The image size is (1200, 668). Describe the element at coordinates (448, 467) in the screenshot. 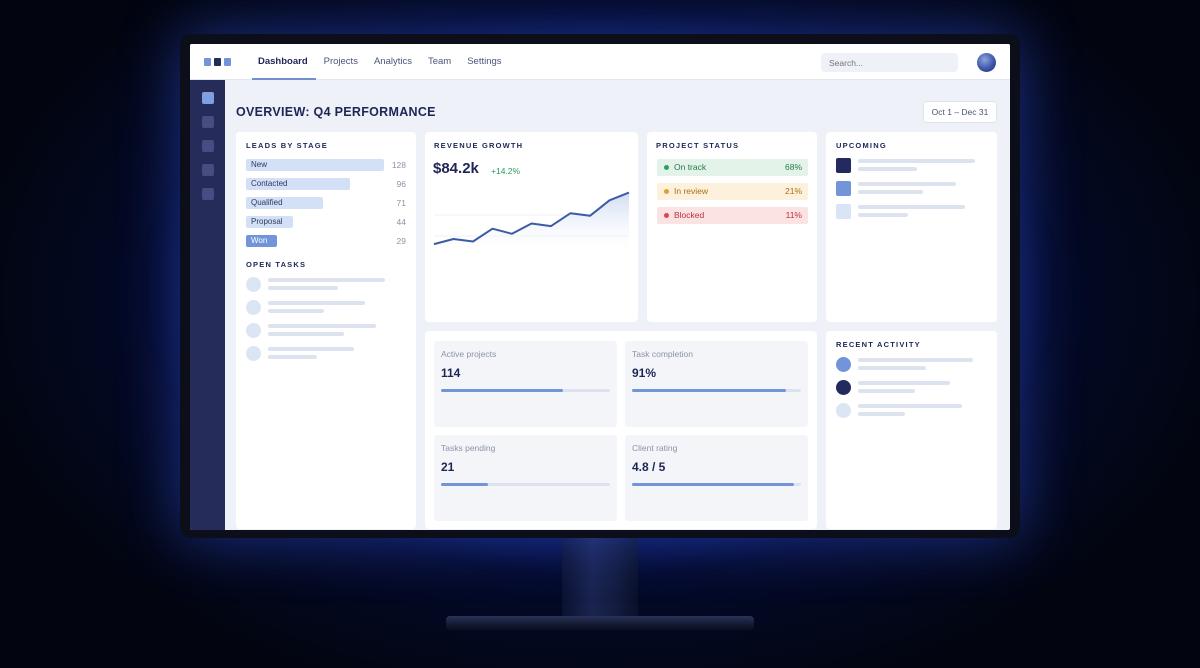

I see `metric-value: 21` at that location.